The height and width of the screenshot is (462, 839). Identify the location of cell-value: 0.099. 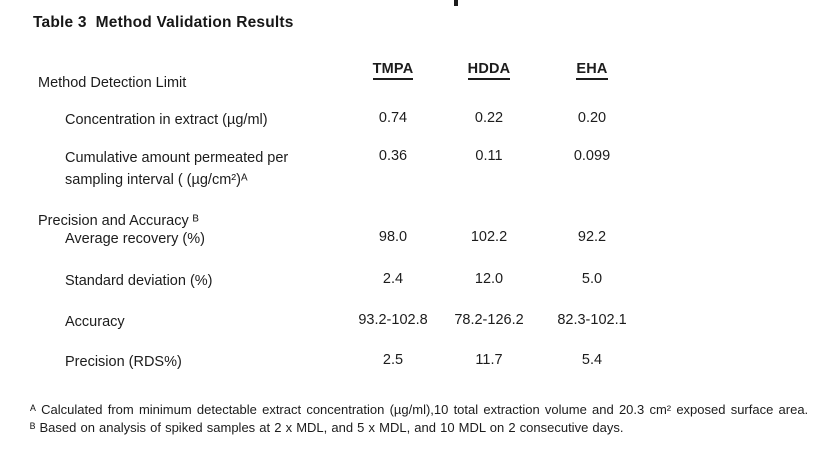
(592, 156).